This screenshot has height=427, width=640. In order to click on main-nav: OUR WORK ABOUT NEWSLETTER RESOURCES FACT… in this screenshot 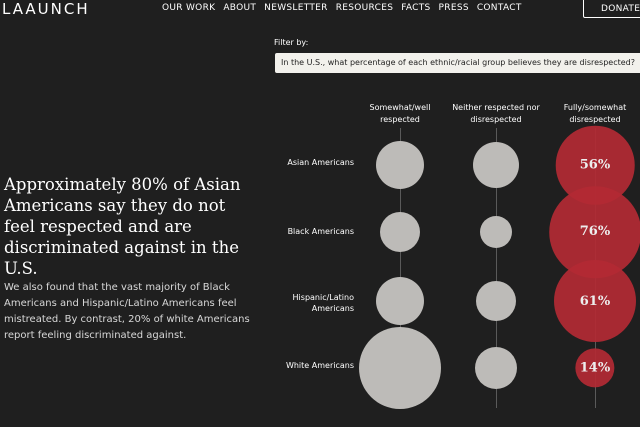, I will do `click(346, 8)`.